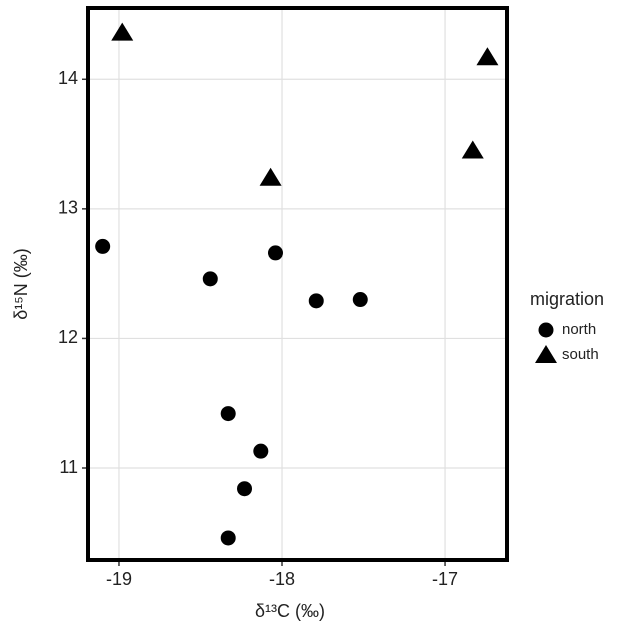  I want to click on x-tick-label: -17, so click(445, 579).